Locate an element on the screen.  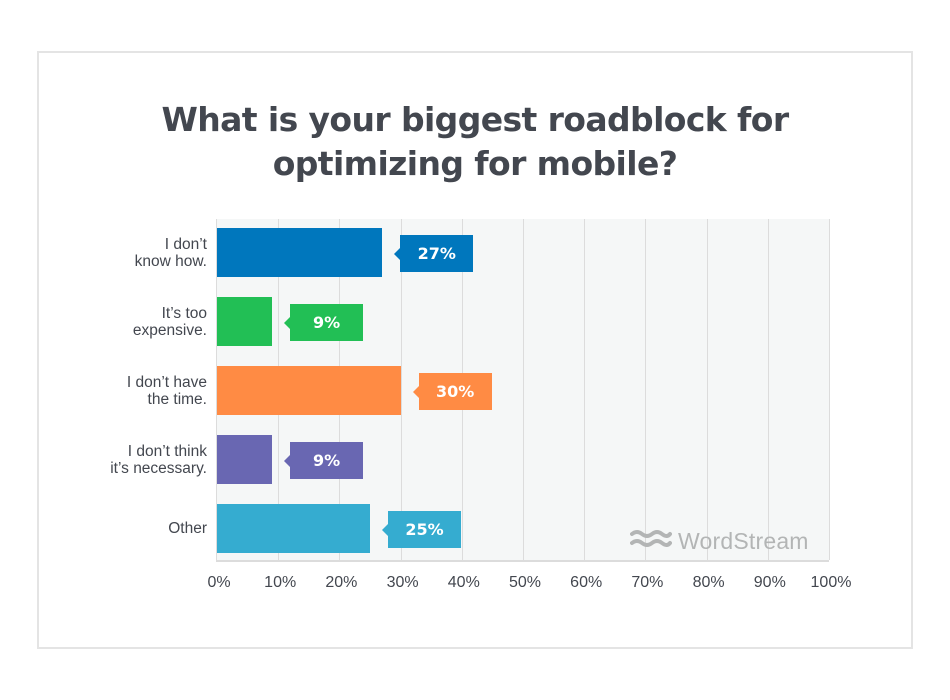
x-tick-label: 60% is located at coordinates (586, 582).